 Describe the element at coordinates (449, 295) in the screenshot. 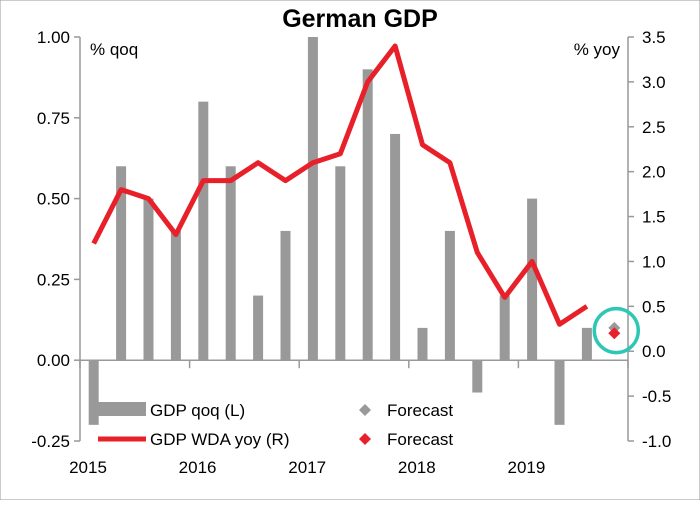

I see `bar-2018Q2` at that location.